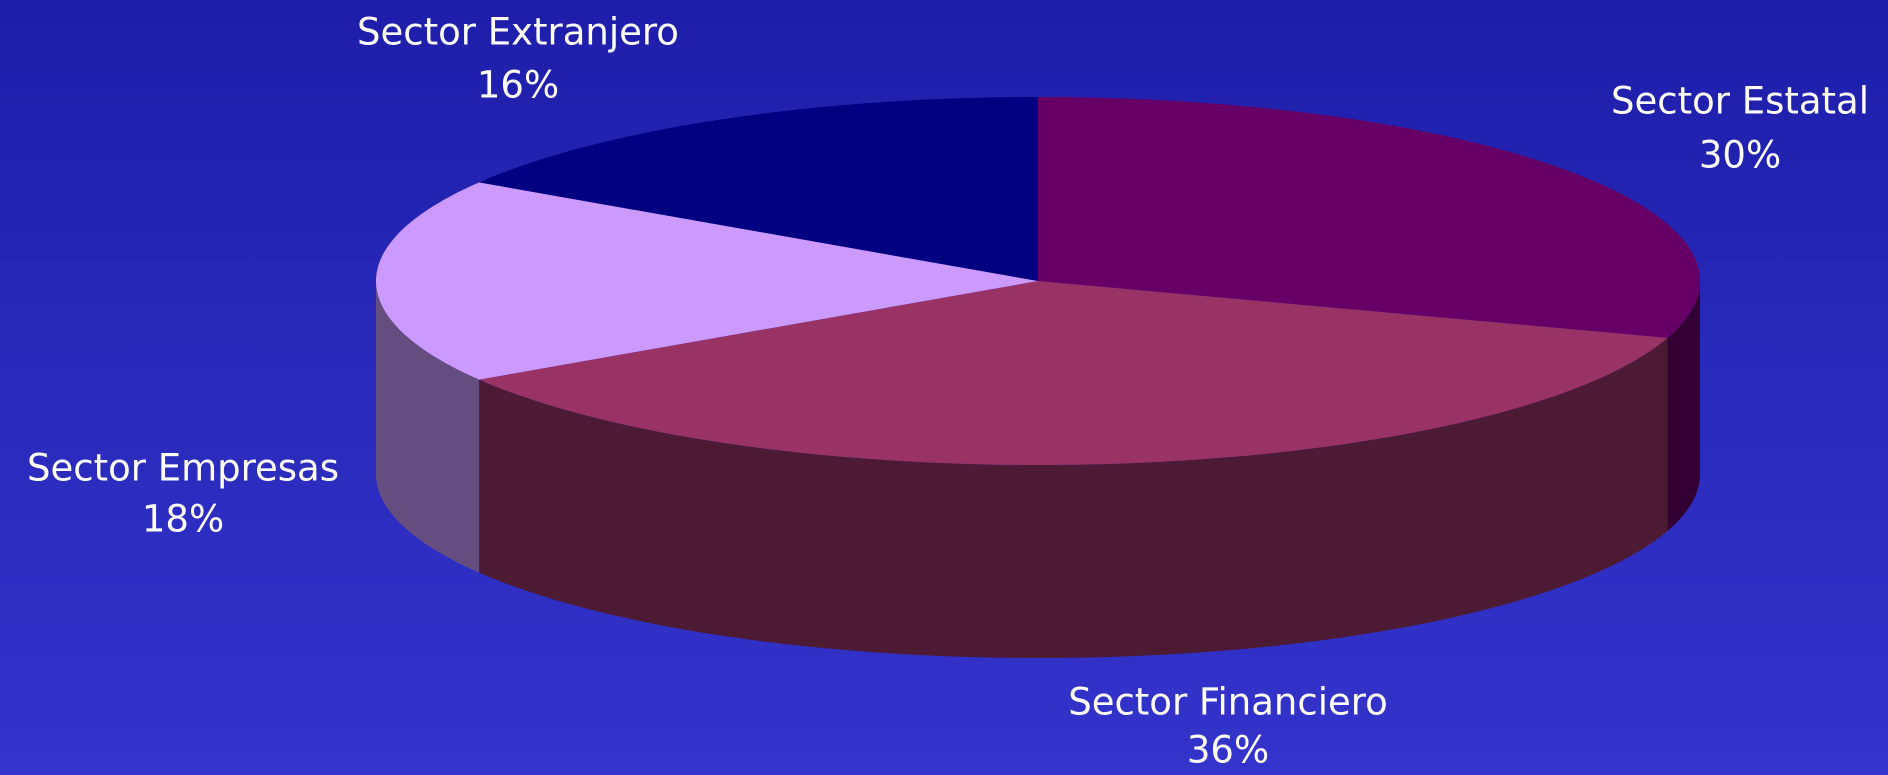 The width and height of the screenshot is (1888, 775). Describe the element at coordinates (518, 32) in the screenshot. I see `slice-label: Sector Extranjero` at that location.